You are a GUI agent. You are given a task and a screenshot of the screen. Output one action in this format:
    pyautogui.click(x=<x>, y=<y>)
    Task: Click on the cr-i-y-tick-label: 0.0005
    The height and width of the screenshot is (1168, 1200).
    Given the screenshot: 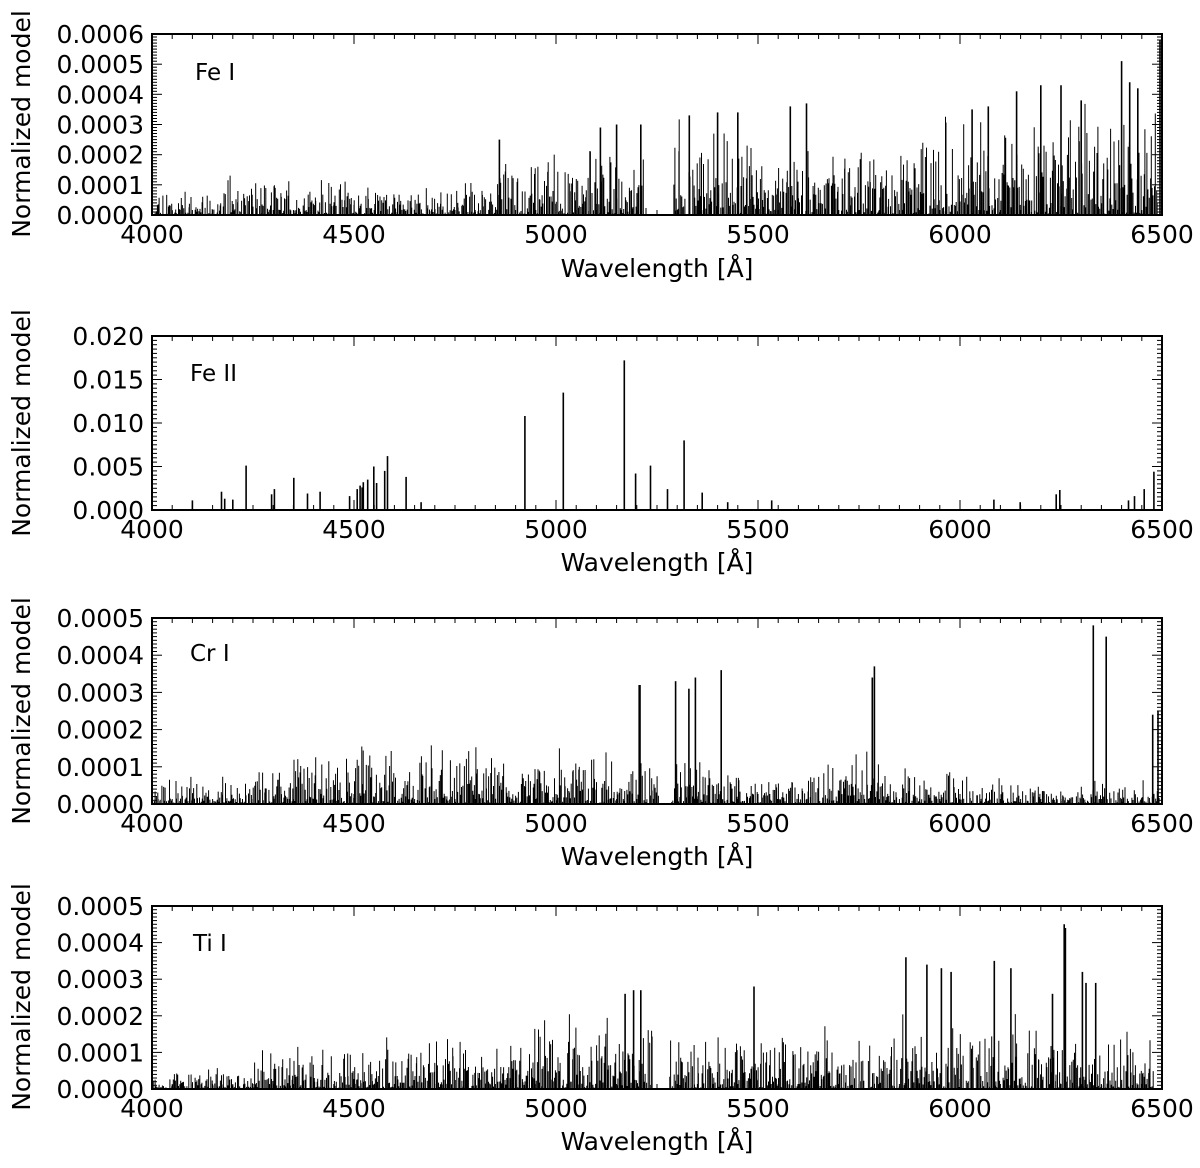 What is the action you would take?
    pyautogui.click(x=100, y=618)
    